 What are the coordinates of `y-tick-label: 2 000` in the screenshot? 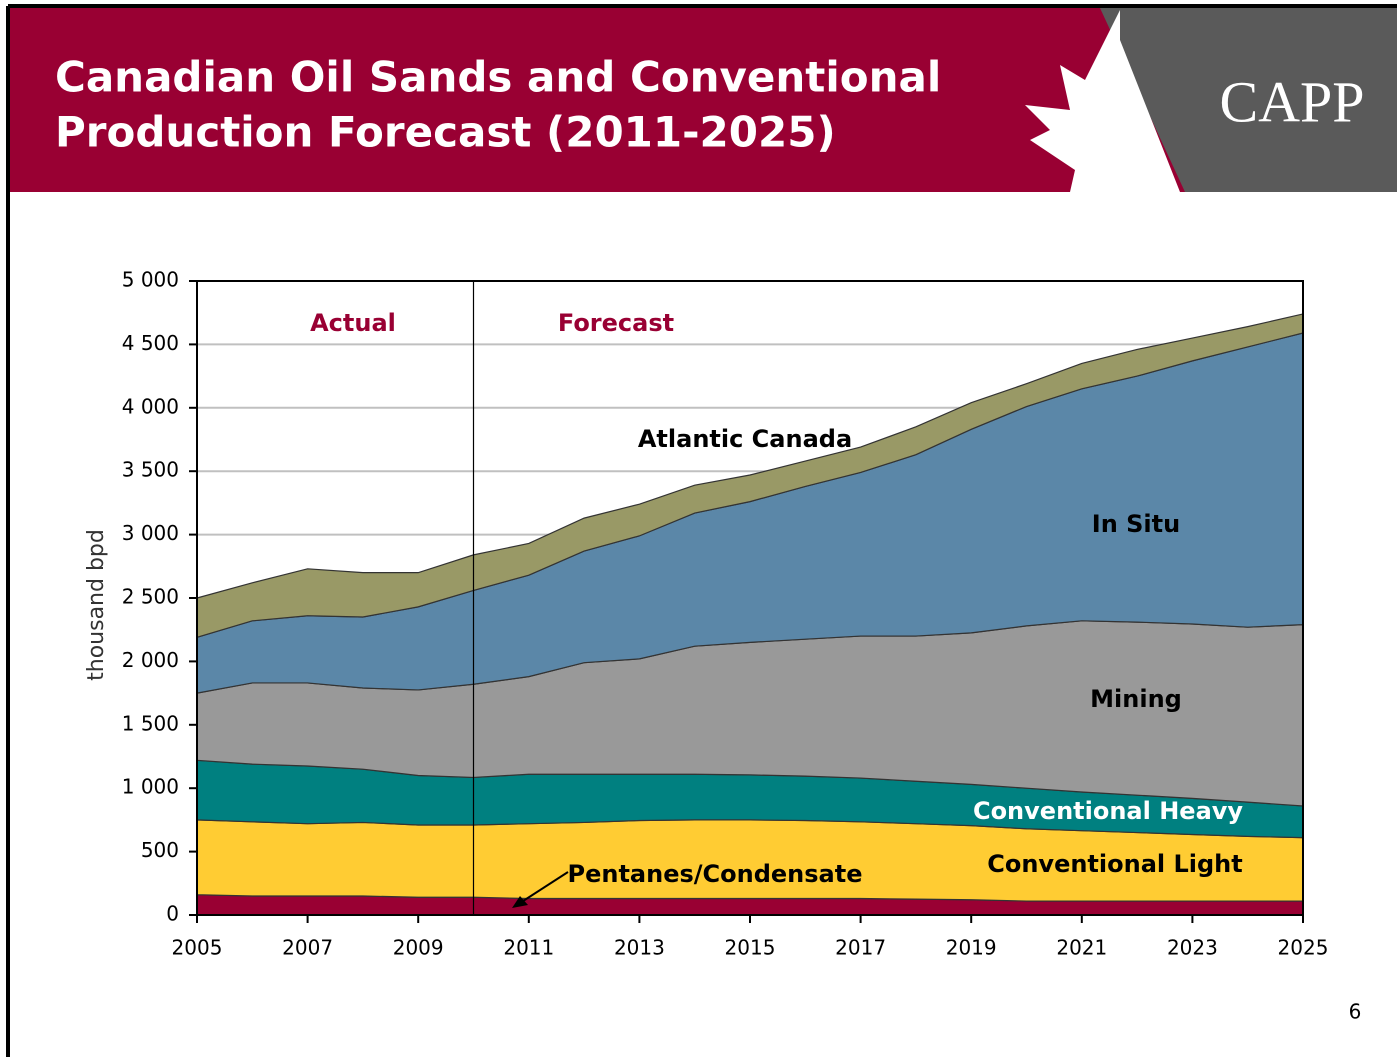 It's located at (150, 660).